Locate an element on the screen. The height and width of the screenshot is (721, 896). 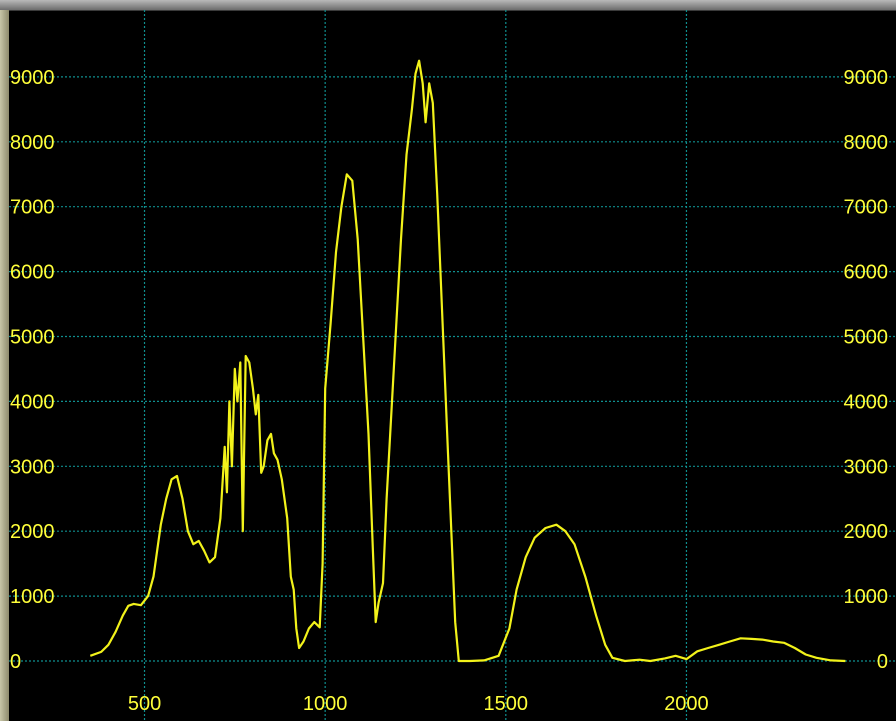
x-tick-label: 1000 is located at coordinates (325, 704).